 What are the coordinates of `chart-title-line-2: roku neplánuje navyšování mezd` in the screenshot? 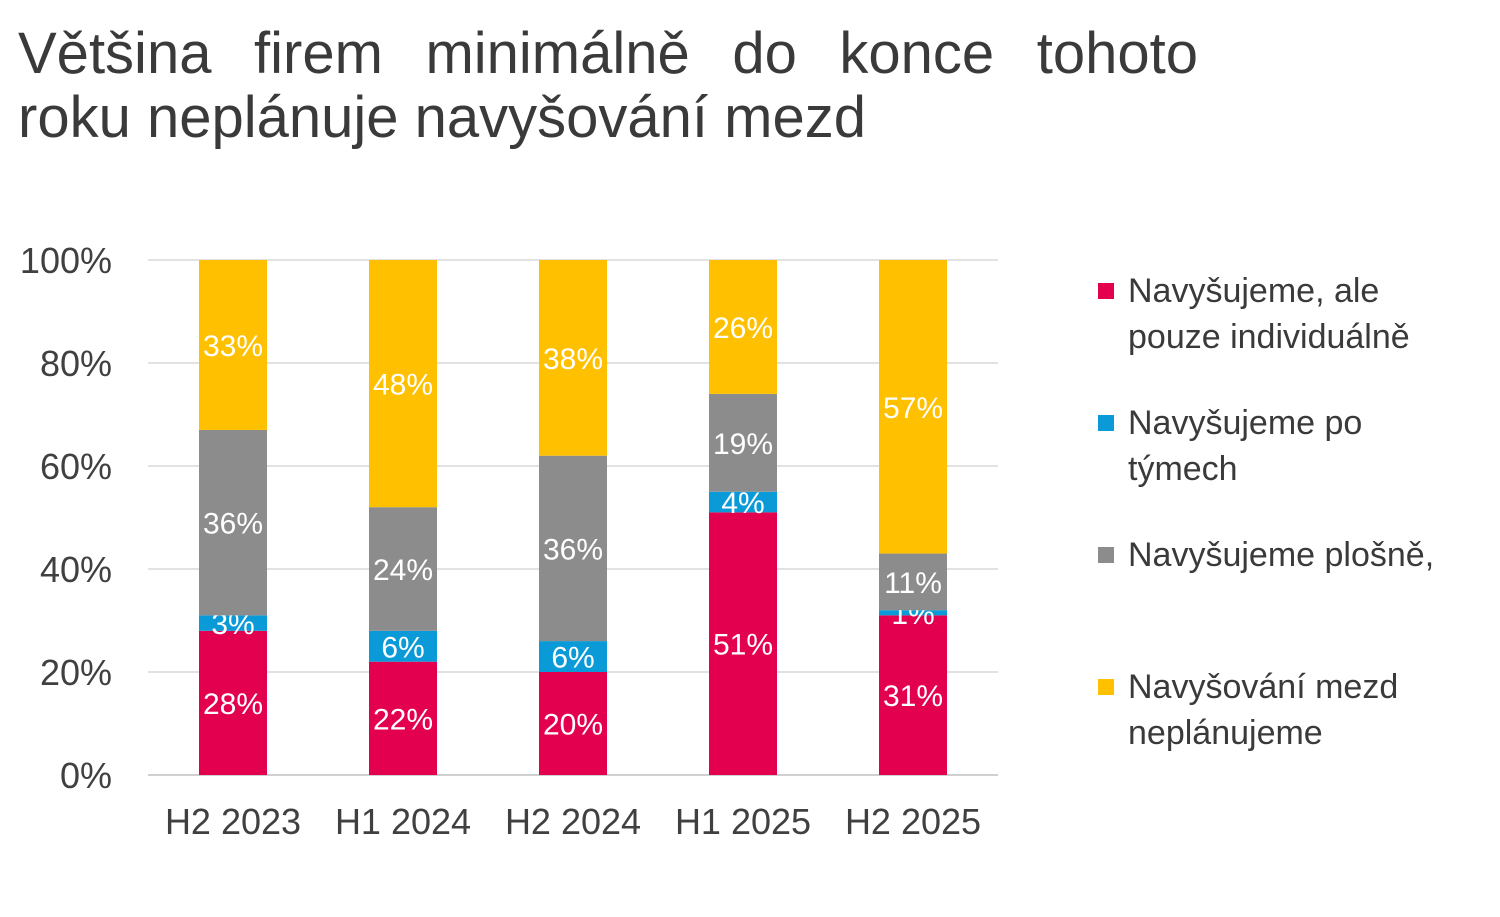 It's located at (442, 117).